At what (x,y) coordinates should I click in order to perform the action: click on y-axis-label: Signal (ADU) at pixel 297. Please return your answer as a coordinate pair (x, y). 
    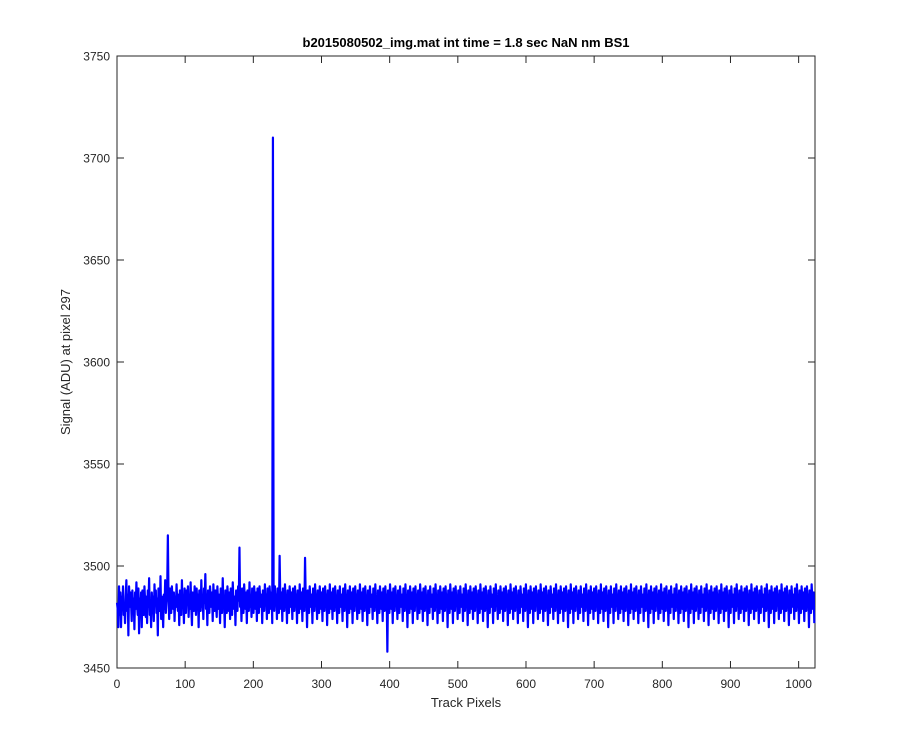
    Looking at the image, I should click on (65, 362).